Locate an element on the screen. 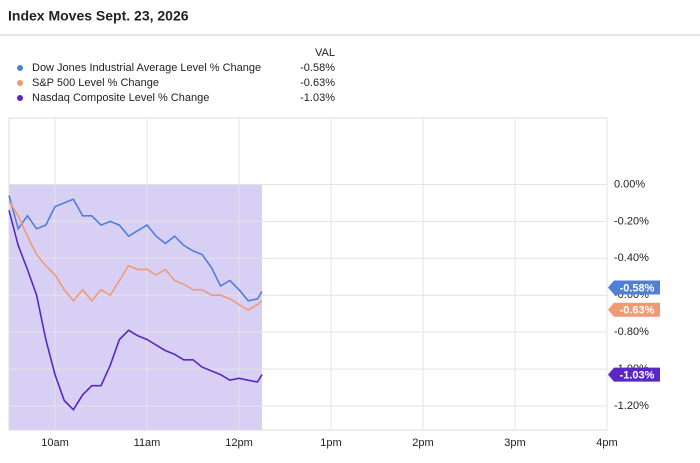  y-tick-label: -0.80% is located at coordinates (631, 332).